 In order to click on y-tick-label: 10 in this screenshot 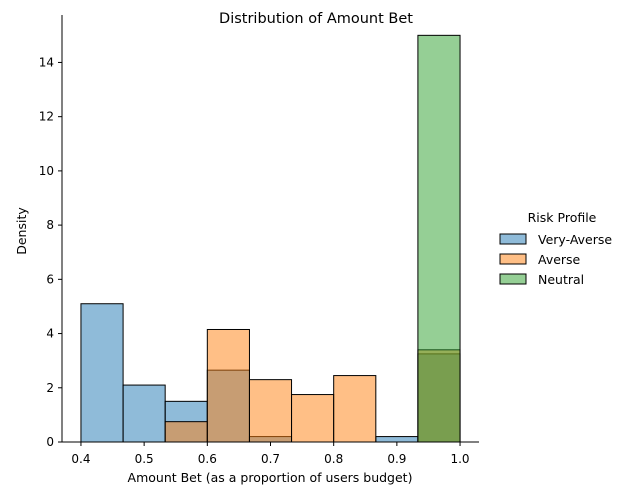, I will do `click(46, 171)`.